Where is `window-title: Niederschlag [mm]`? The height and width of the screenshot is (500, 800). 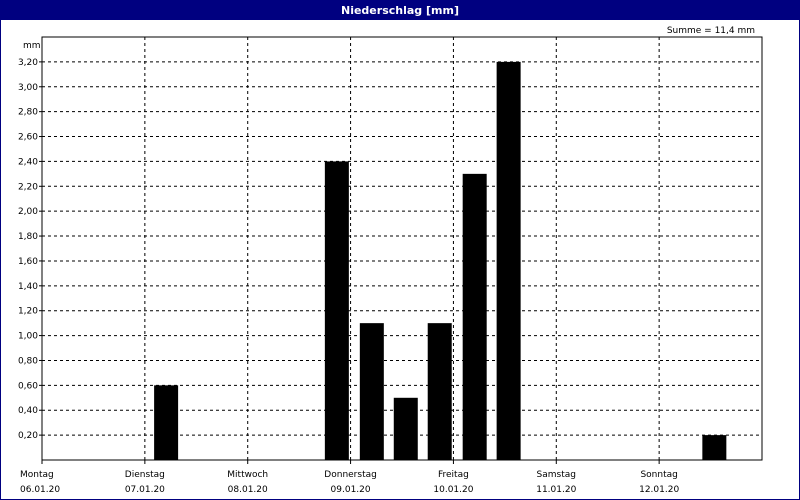
window-title: Niederschlag [mm] is located at coordinates (400, 10).